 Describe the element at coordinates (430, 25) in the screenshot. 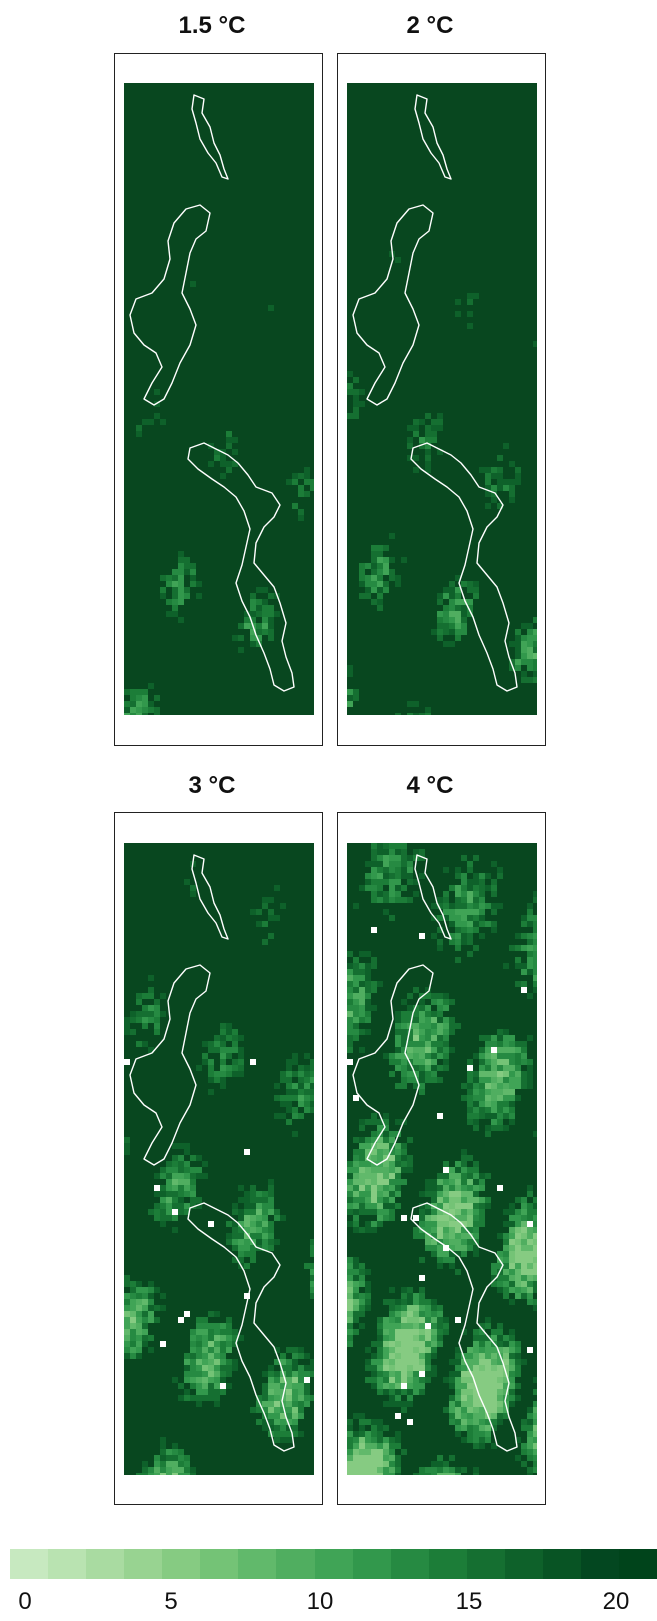

I see `panel-title-2: 2 °C` at that location.